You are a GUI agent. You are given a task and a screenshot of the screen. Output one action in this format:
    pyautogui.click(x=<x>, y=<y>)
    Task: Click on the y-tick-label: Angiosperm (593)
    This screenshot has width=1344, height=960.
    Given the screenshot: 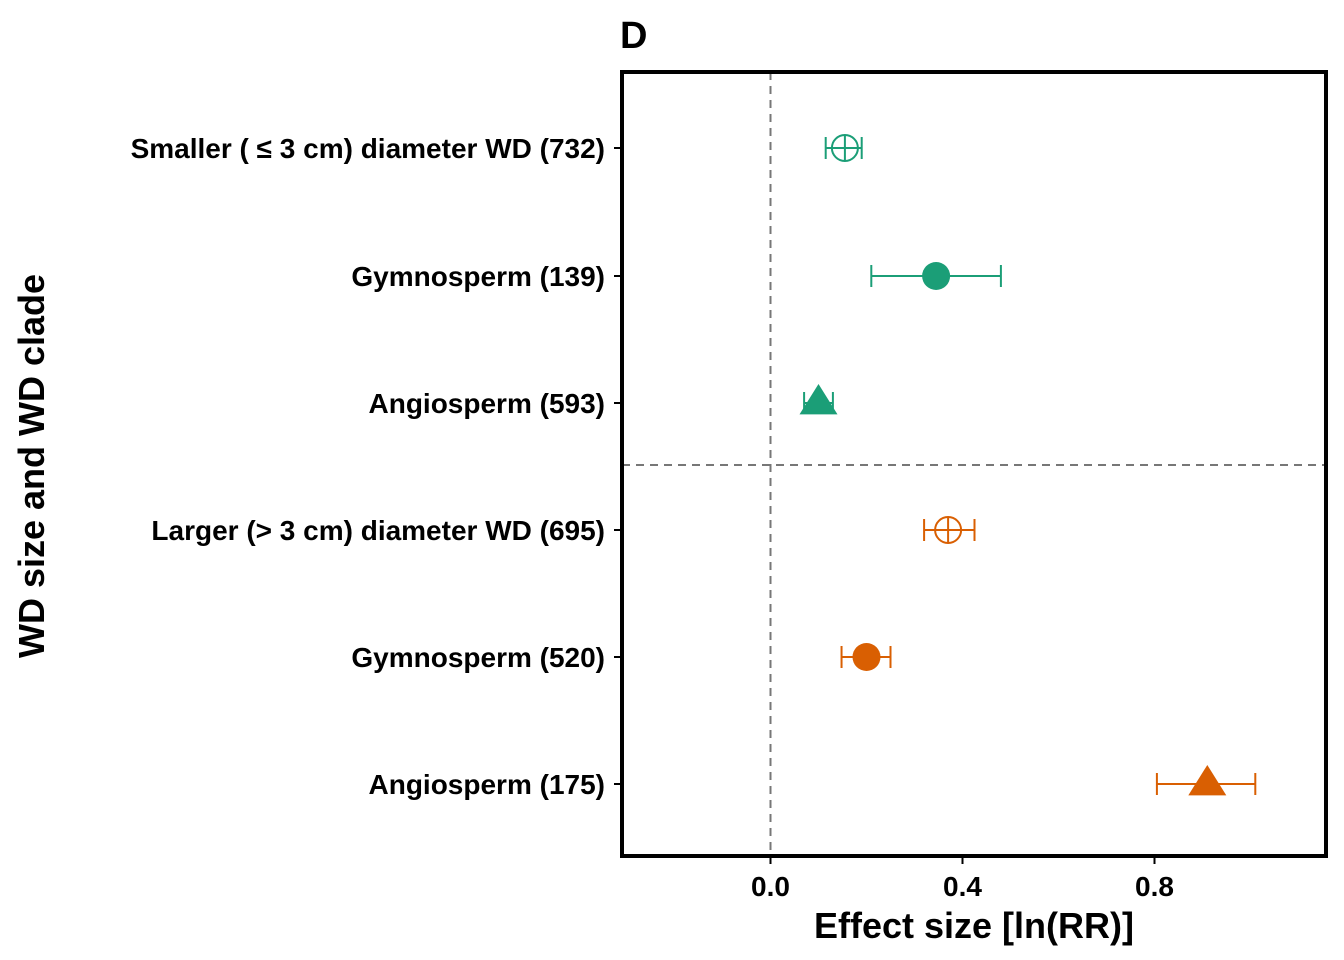 What is the action you would take?
    pyautogui.click(x=487, y=403)
    